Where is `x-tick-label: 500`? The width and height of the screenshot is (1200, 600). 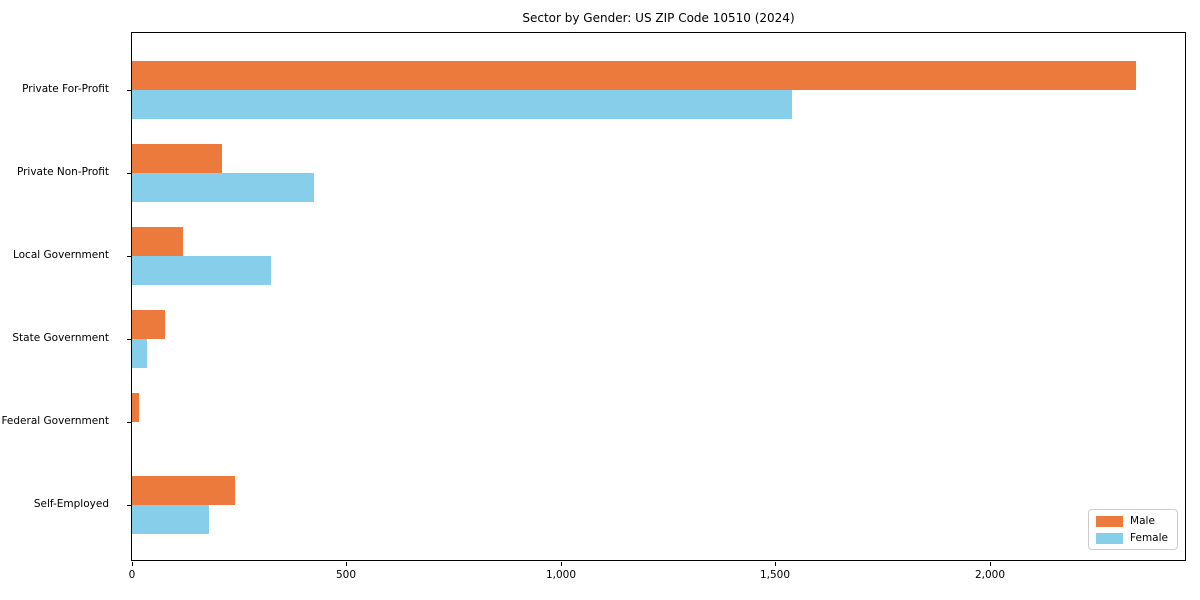
x-tick-label: 500 is located at coordinates (346, 575).